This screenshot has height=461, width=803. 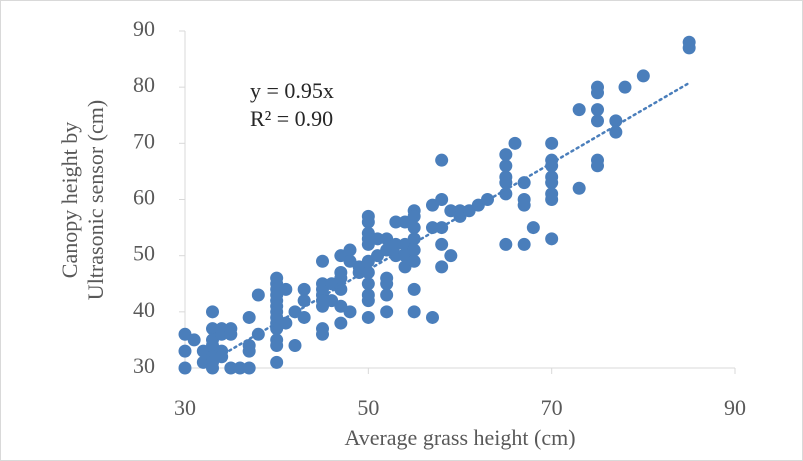 I want to click on y-tick-label: 30, so click(x=144, y=365).